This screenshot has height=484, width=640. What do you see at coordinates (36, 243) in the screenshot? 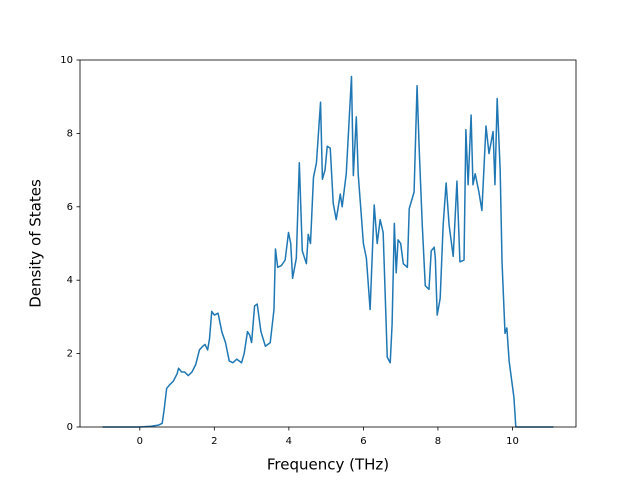
I see `y-axis-label: Density of States` at bounding box center [36, 243].